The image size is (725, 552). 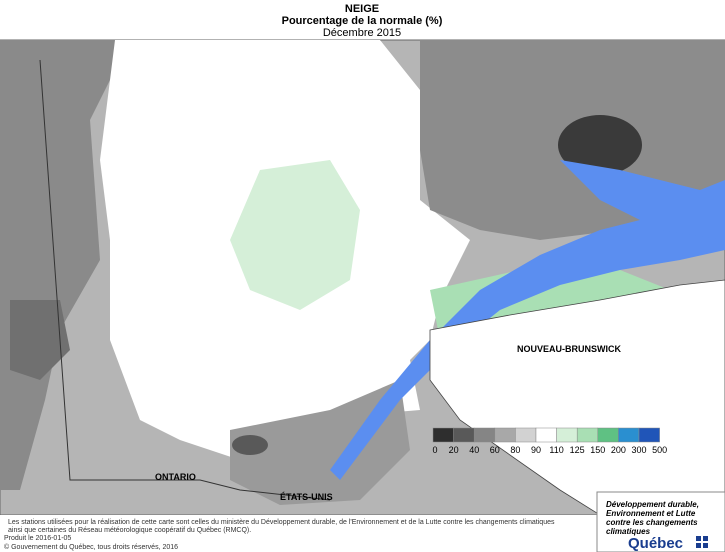 What do you see at coordinates (454, 450) in the screenshot?
I see `legend-label: 20` at bounding box center [454, 450].